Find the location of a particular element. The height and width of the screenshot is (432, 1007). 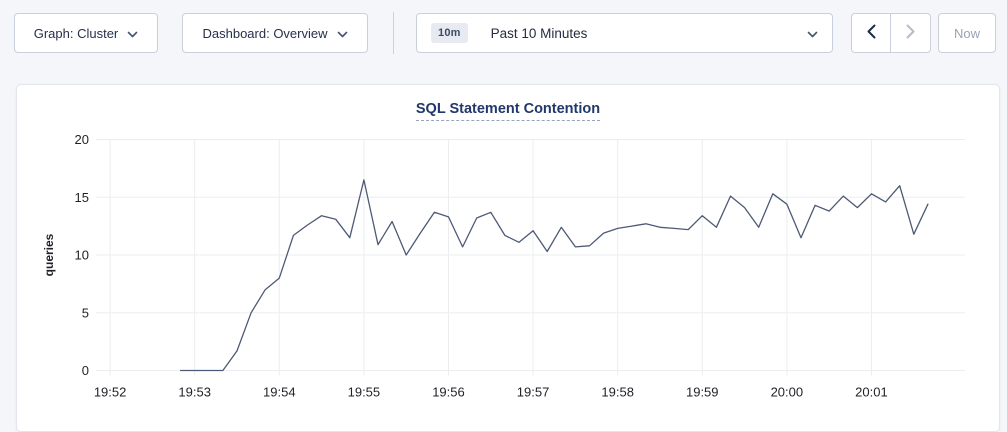

x-tick-label: 19:57 is located at coordinates (533, 392).